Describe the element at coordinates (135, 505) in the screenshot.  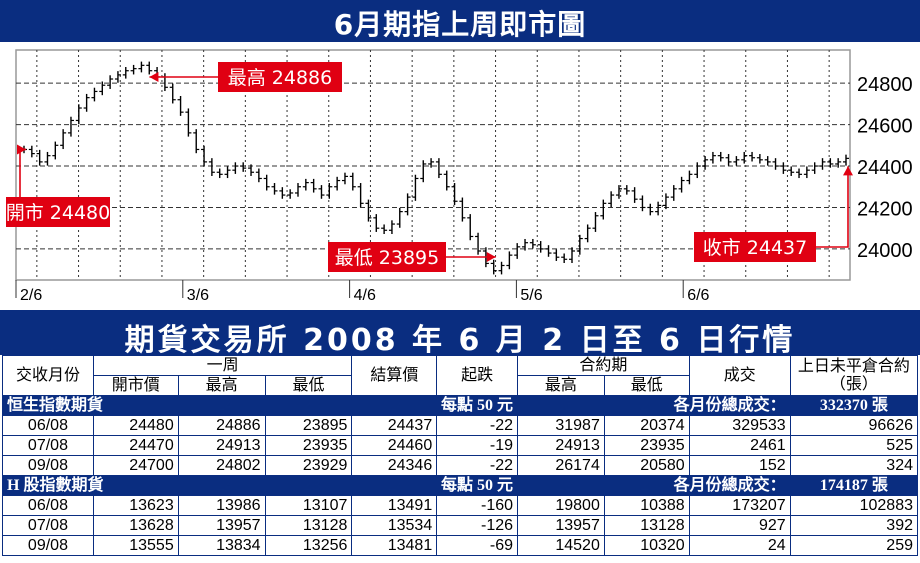
I see `cell-open: 13623` at that location.